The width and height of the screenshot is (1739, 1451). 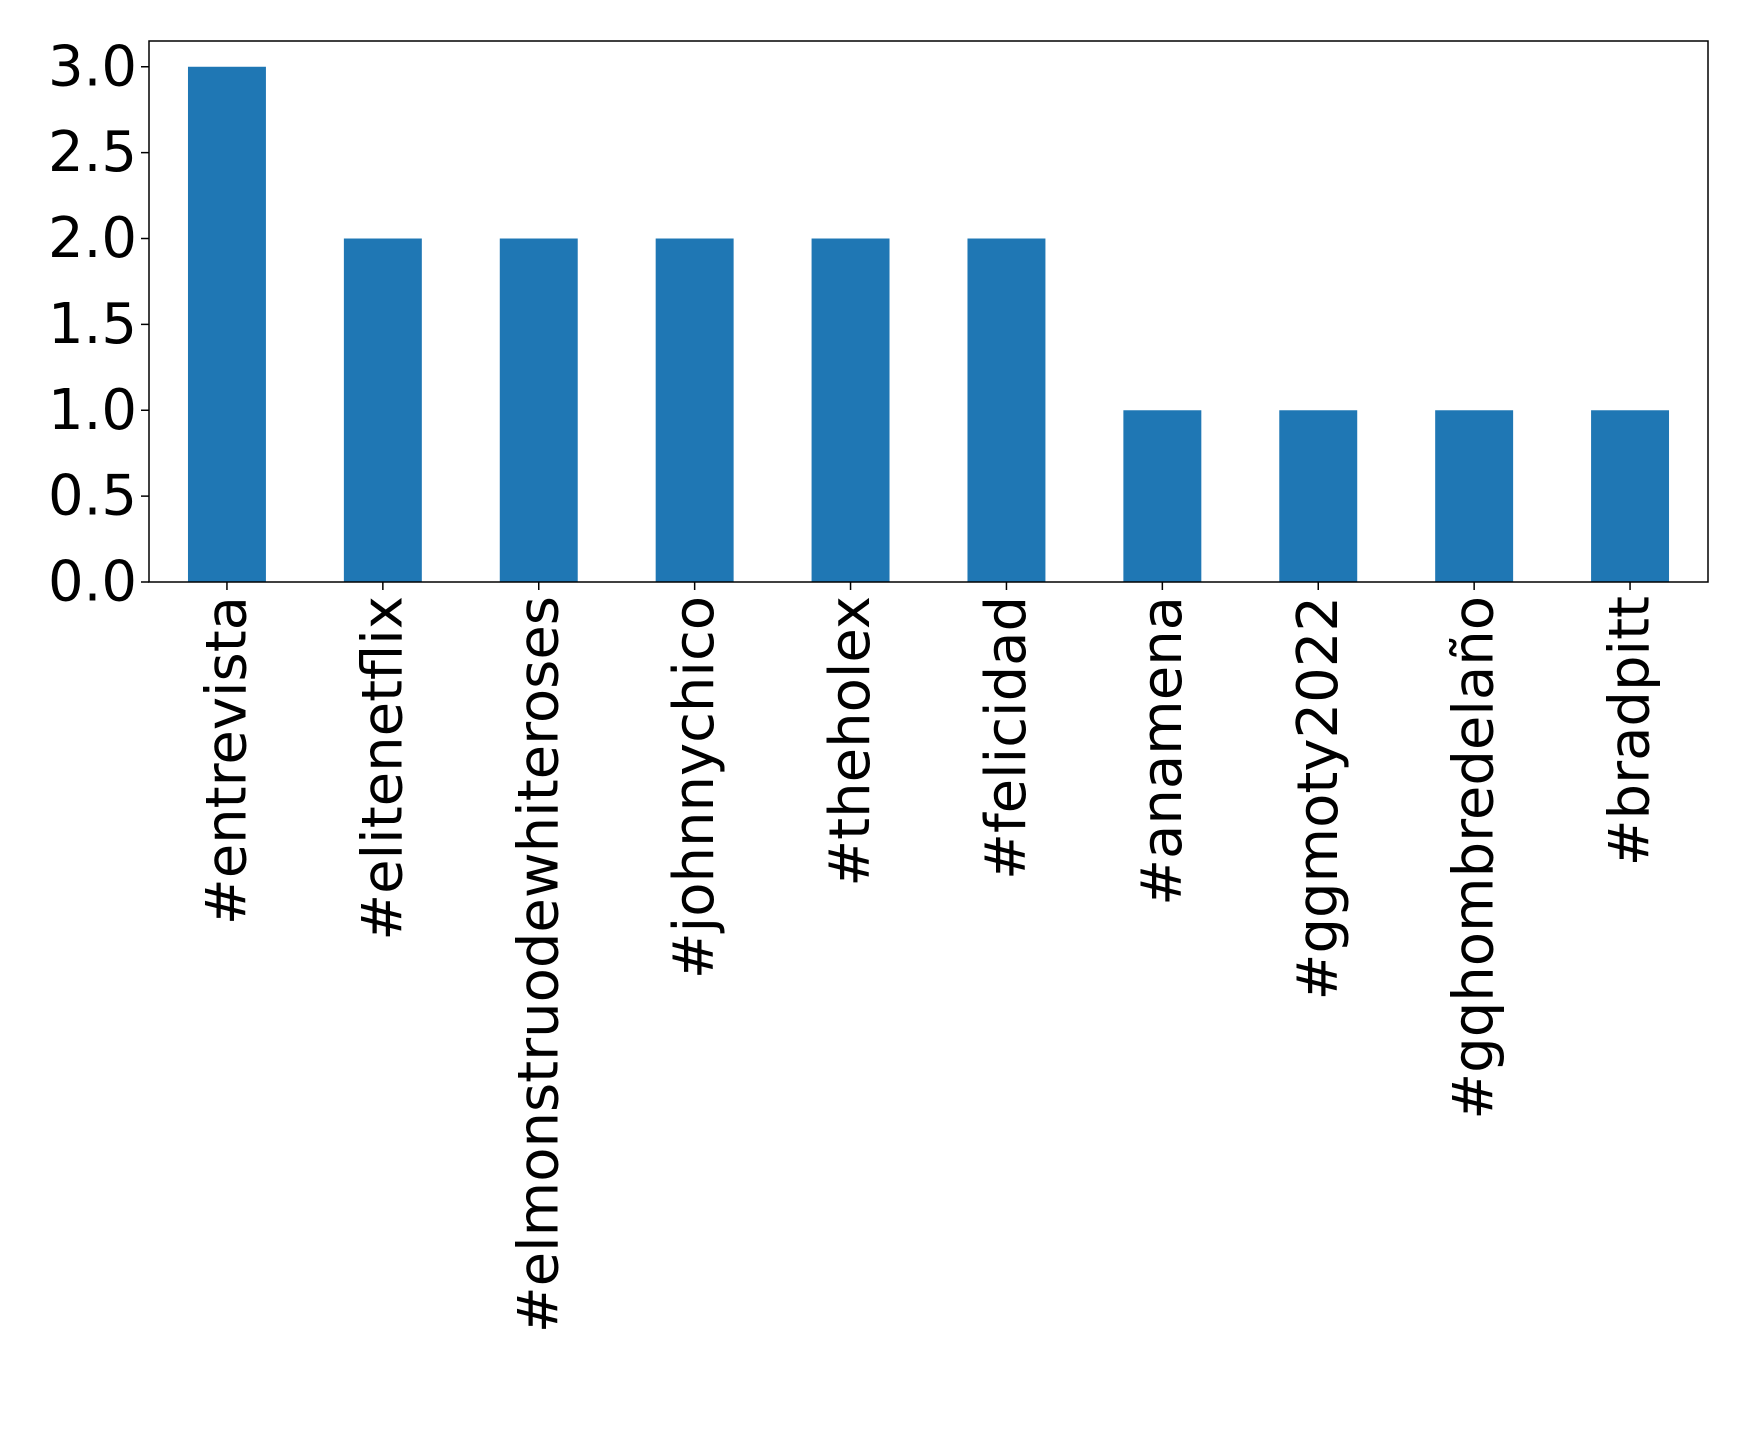 What do you see at coordinates (92, 152) in the screenshot?
I see `y-tick-label: 2.5` at bounding box center [92, 152].